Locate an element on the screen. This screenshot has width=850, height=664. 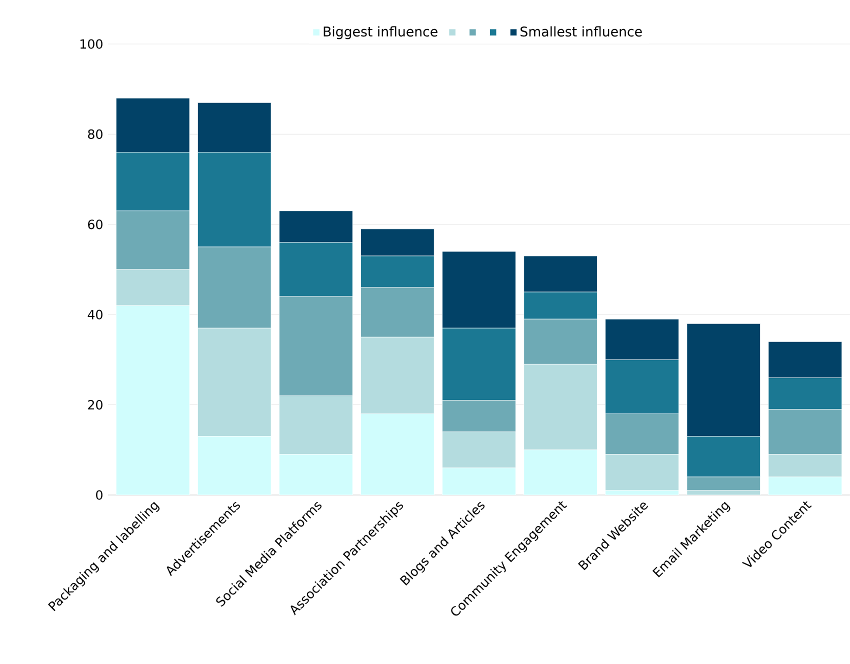
y-tick-label: 20 is located at coordinates (95, 405).